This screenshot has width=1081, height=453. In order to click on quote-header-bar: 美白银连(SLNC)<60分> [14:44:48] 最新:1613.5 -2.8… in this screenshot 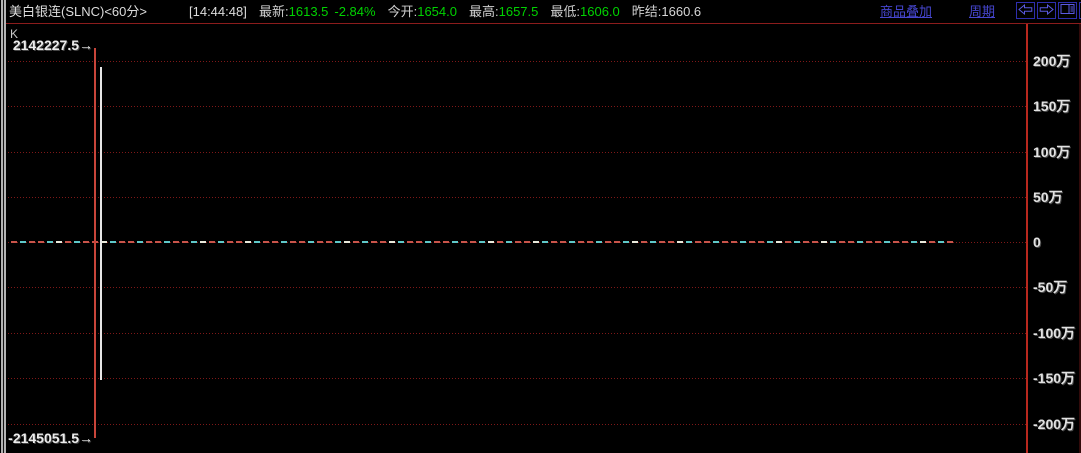, I will do `click(540, 12)`.